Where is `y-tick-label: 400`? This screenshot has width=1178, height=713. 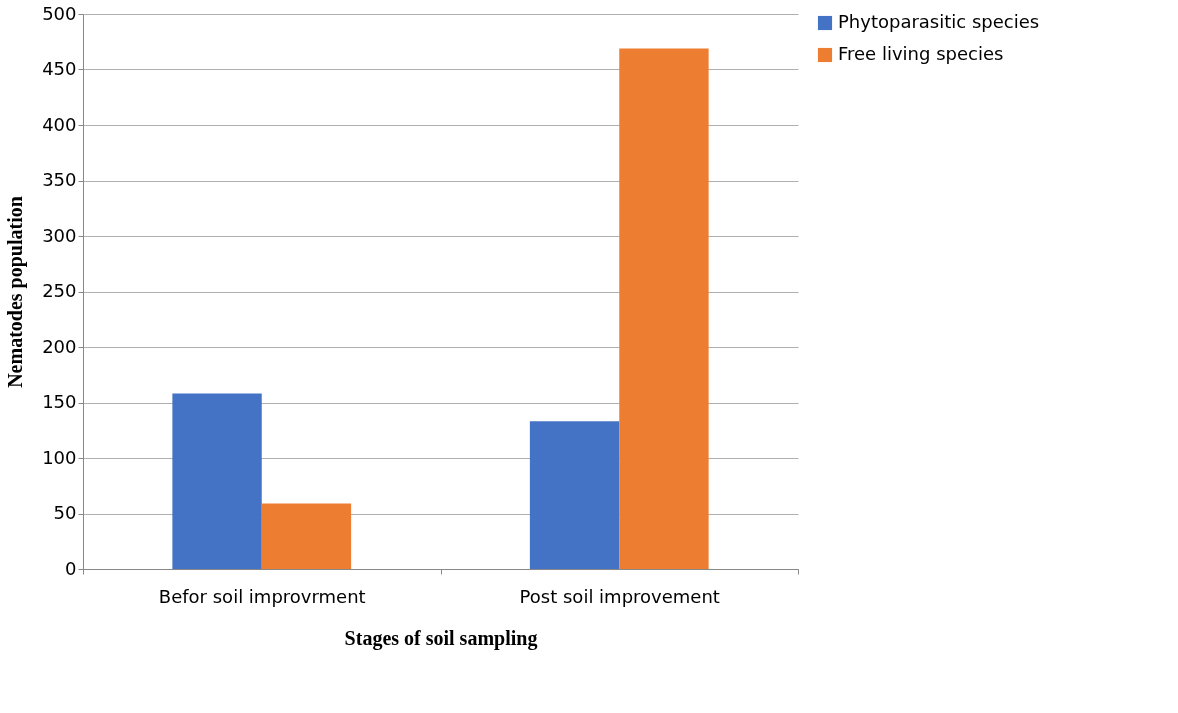
y-tick-label: 400 is located at coordinates (59, 124).